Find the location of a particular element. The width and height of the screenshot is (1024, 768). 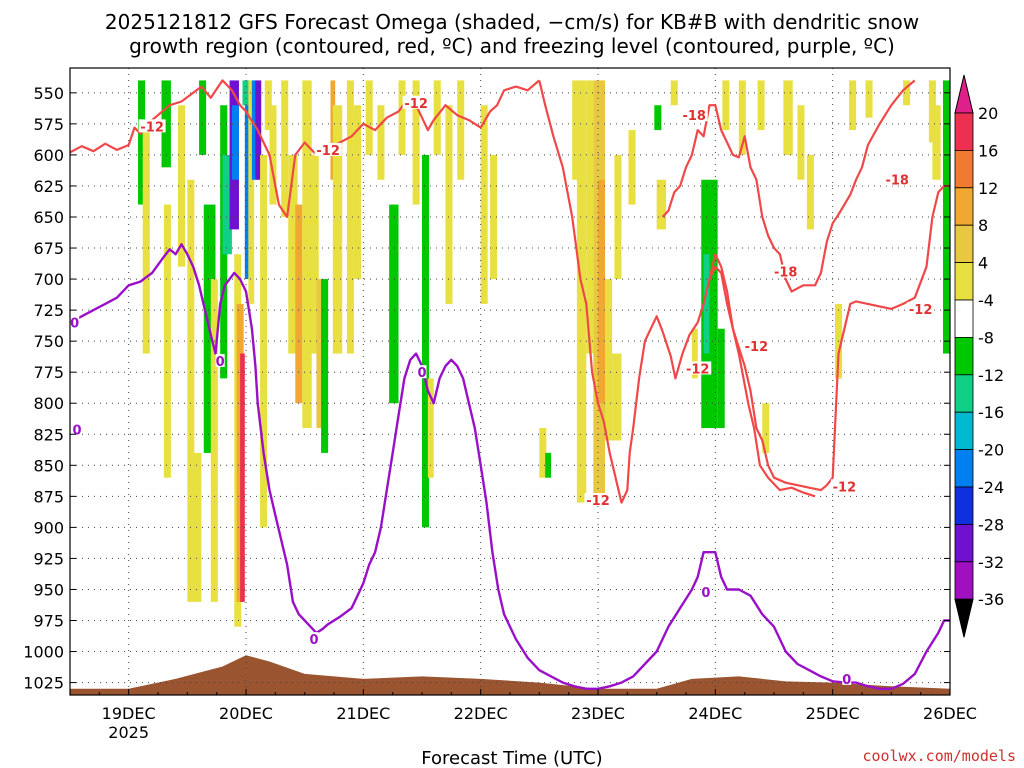

y-tick-label-650: 650 is located at coordinates (48, 217).